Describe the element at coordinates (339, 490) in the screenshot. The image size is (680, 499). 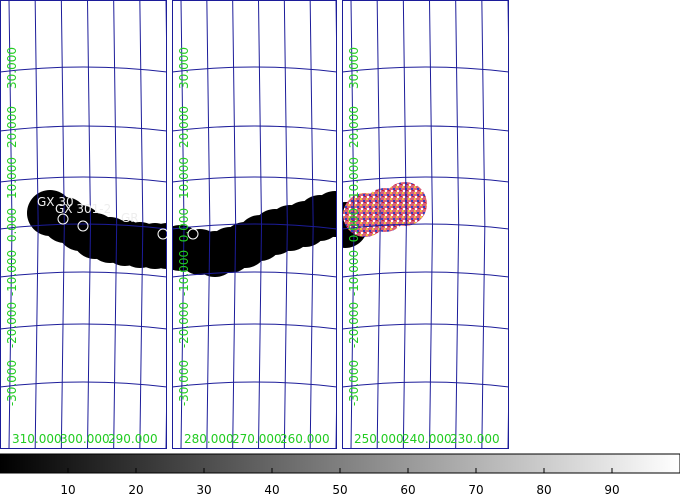
I see `colorbar-label: 50` at that location.